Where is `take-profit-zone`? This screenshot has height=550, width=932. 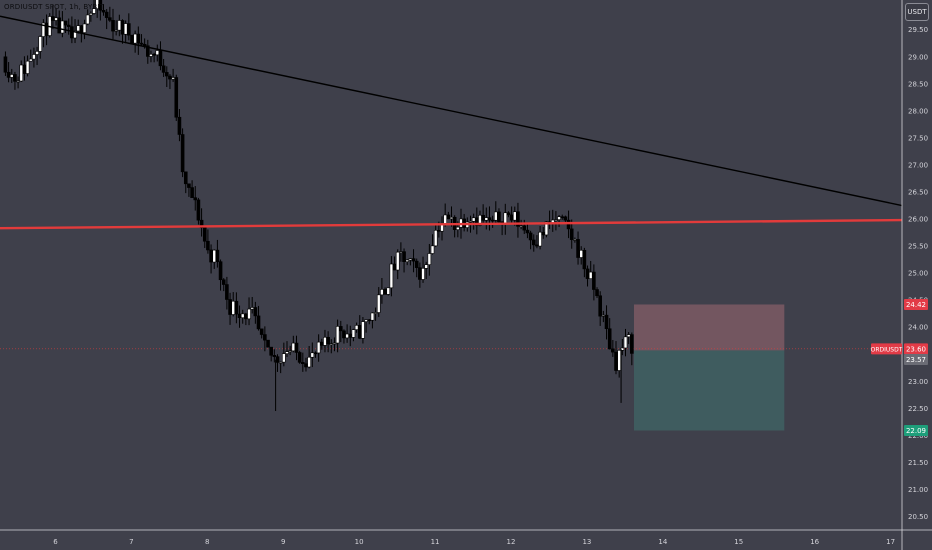 take-profit-zone is located at coordinates (709, 390).